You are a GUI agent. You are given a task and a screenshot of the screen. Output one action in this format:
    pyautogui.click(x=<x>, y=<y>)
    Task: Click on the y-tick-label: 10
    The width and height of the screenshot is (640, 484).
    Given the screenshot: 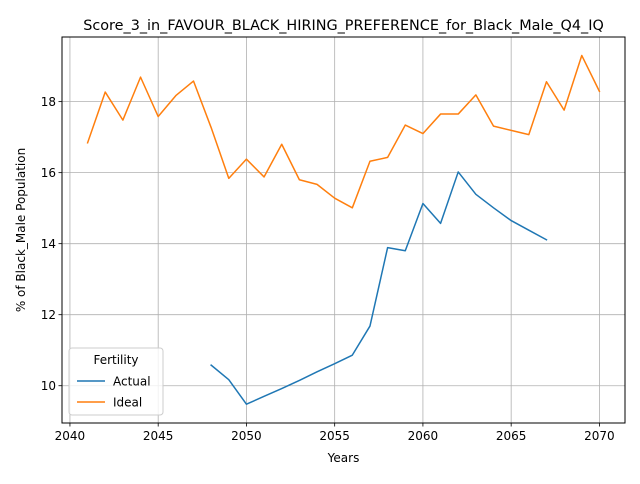 What is the action you would take?
    pyautogui.click(x=48, y=386)
    